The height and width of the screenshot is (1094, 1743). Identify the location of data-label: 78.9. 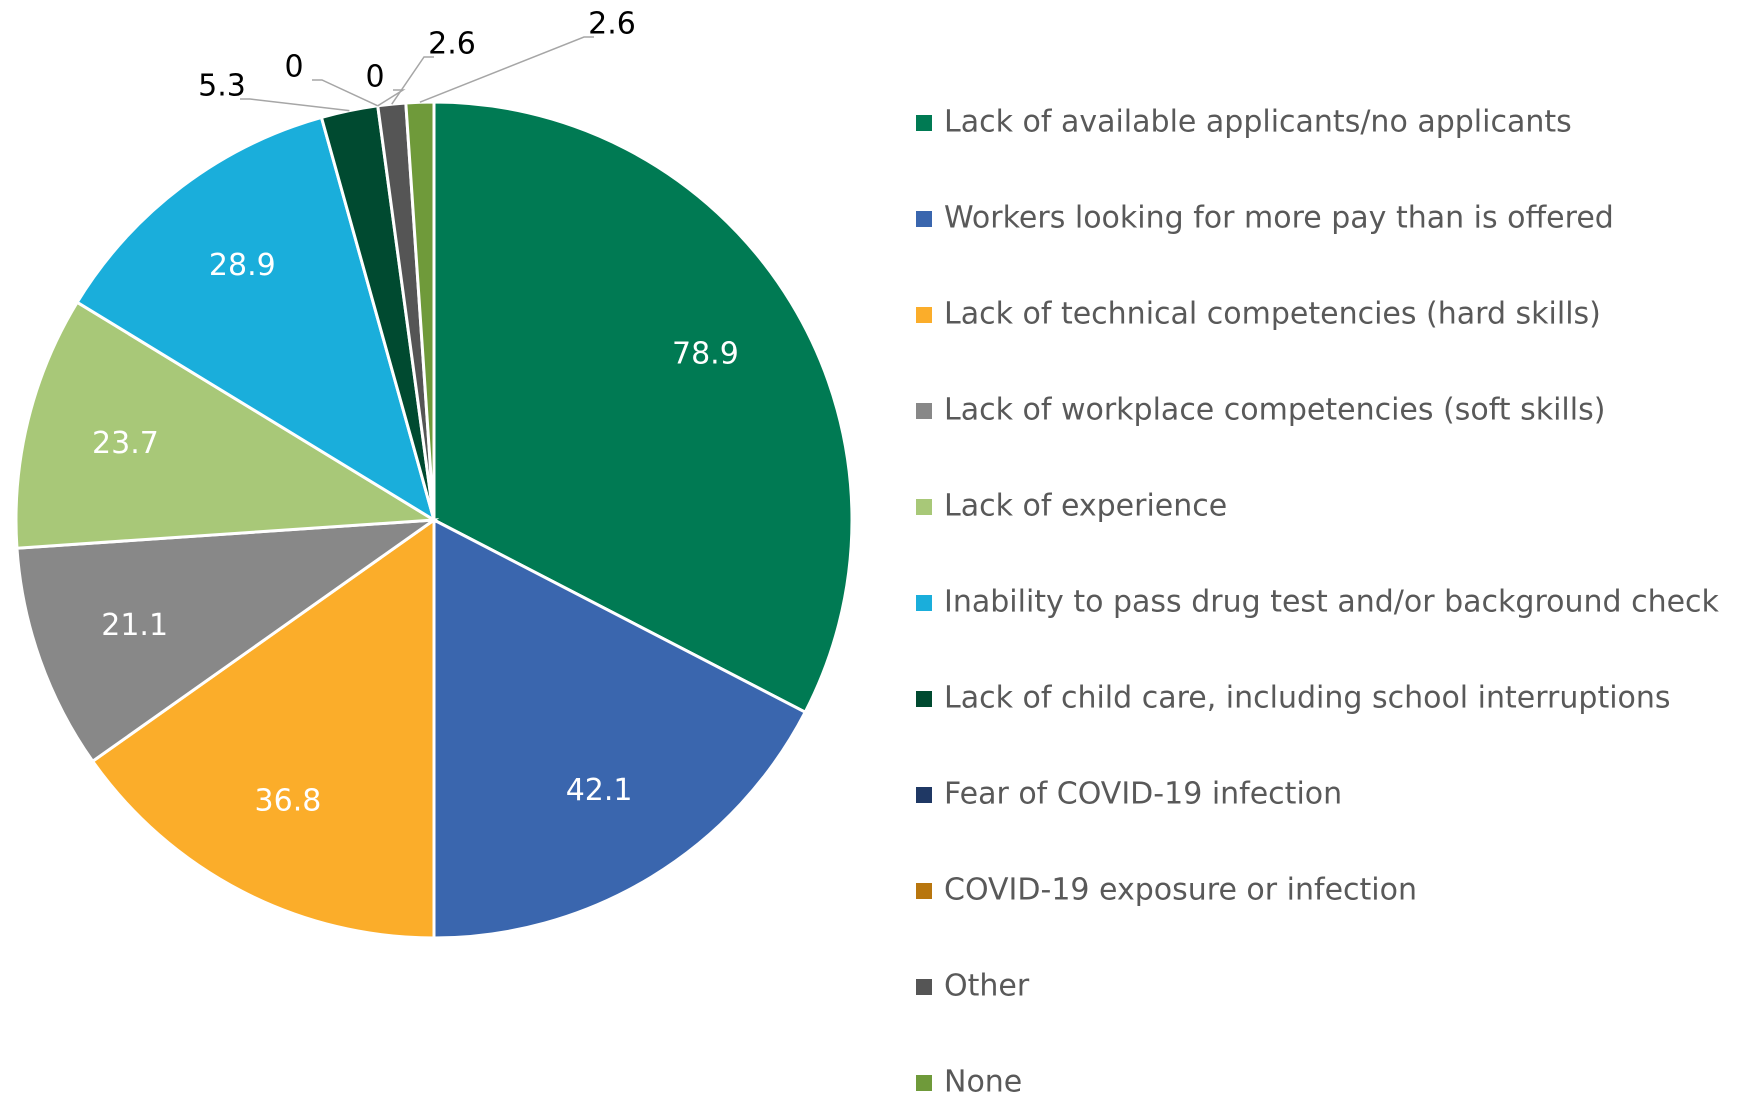
(705, 353).